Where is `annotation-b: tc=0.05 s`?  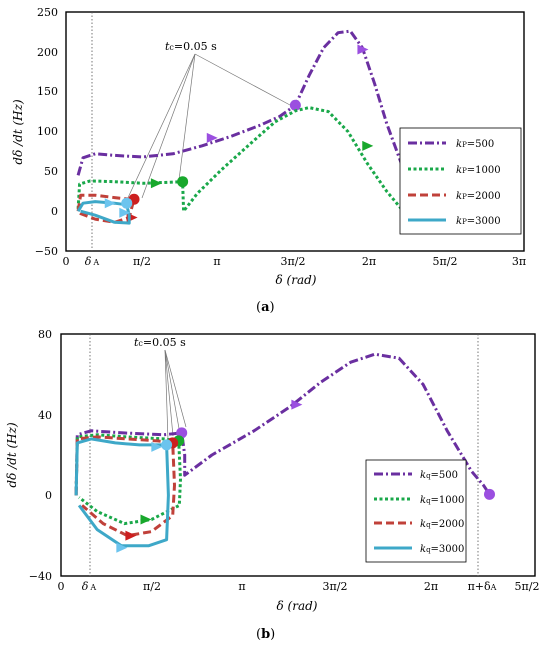
annotation-b: tc=0.05 s is located at coordinates (160, 388).